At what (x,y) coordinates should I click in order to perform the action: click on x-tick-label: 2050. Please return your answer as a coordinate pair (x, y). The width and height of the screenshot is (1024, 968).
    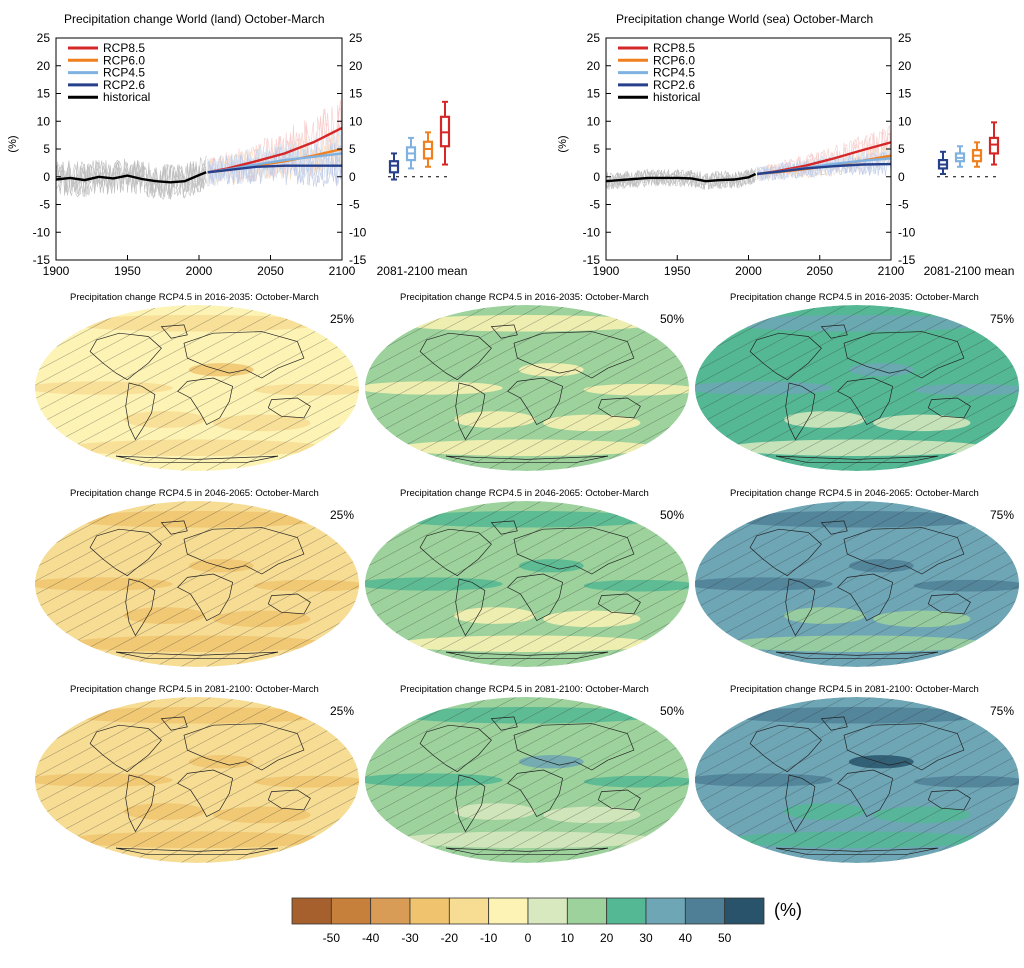
    Looking at the image, I should click on (819, 271).